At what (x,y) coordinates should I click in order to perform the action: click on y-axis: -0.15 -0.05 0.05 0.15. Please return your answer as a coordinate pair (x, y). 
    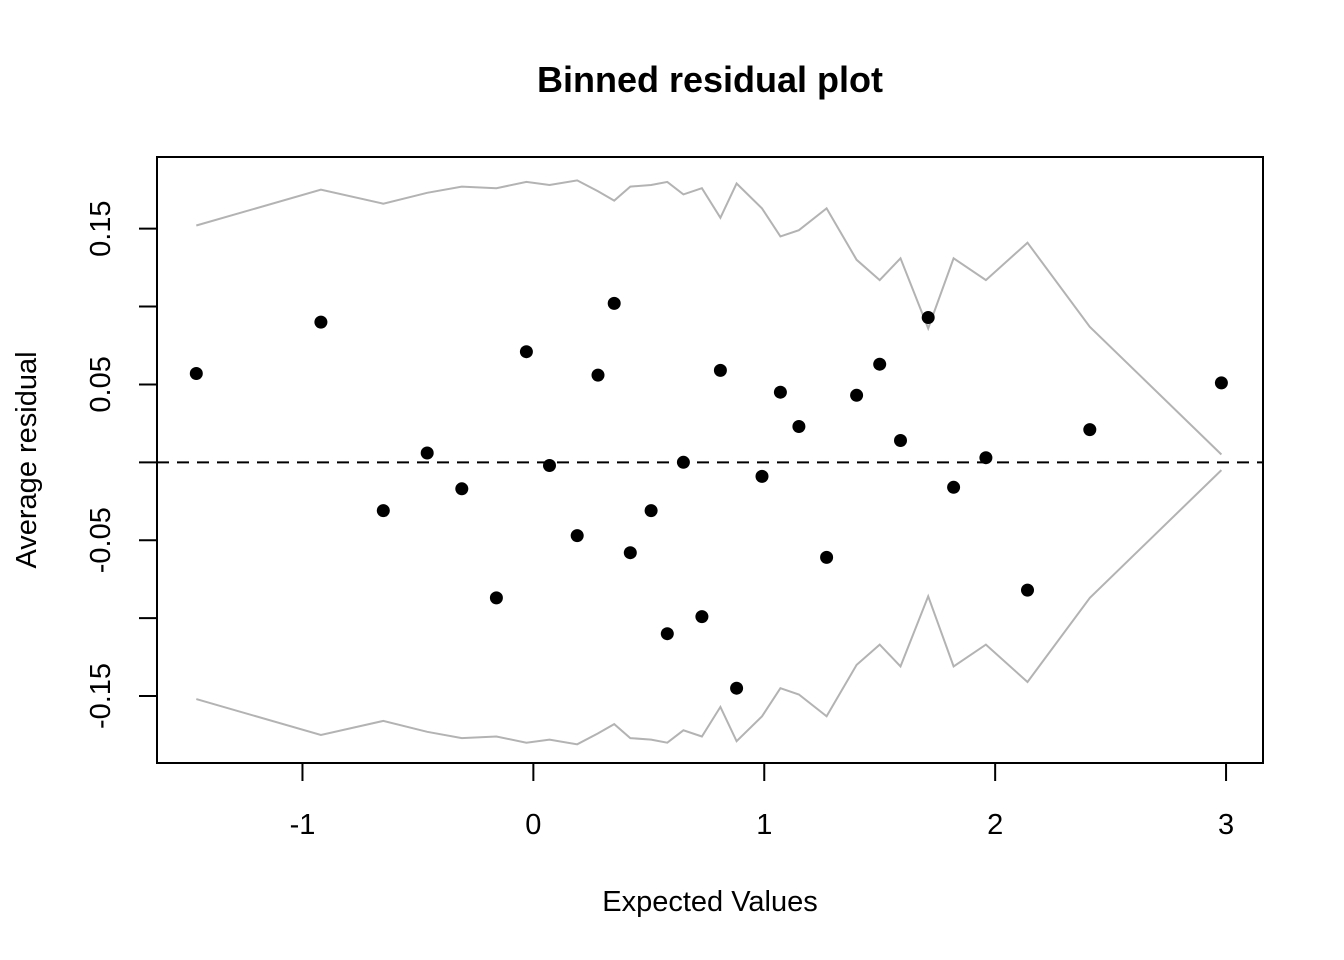
    Looking at the image, I should click on (121, 464).